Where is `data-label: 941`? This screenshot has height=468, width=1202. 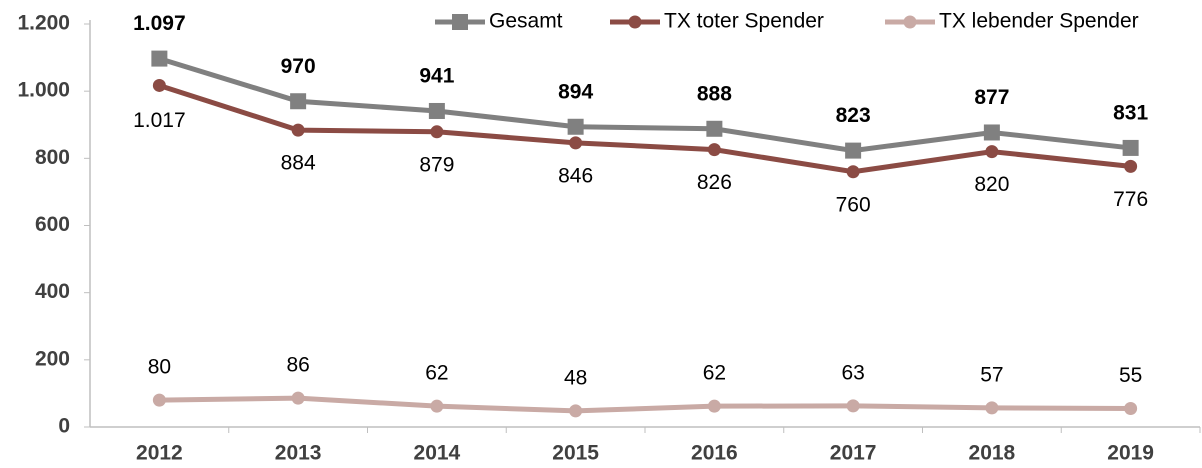
data-label: 941 is located at coordinates (436, 76).